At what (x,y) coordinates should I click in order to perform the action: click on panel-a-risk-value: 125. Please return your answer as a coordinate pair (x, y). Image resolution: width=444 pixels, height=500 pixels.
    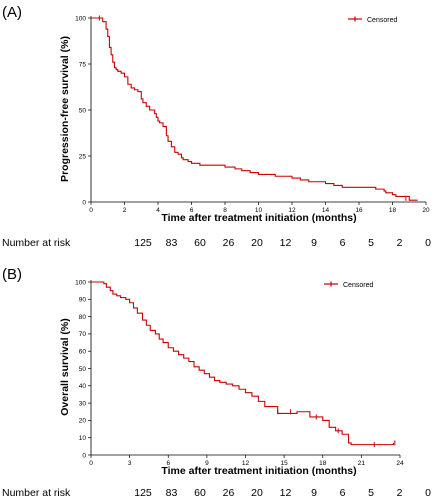
    Looking at the image, I should click on (143, 243).